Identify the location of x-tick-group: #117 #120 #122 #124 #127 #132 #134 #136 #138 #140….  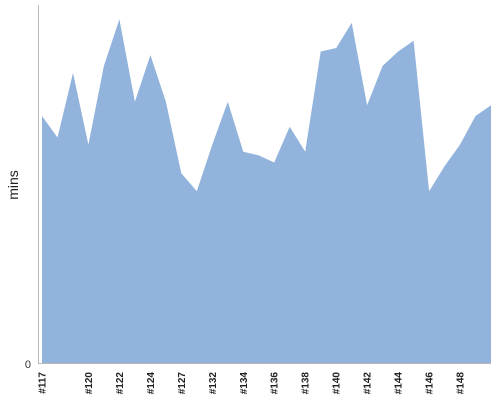
(252, 383).